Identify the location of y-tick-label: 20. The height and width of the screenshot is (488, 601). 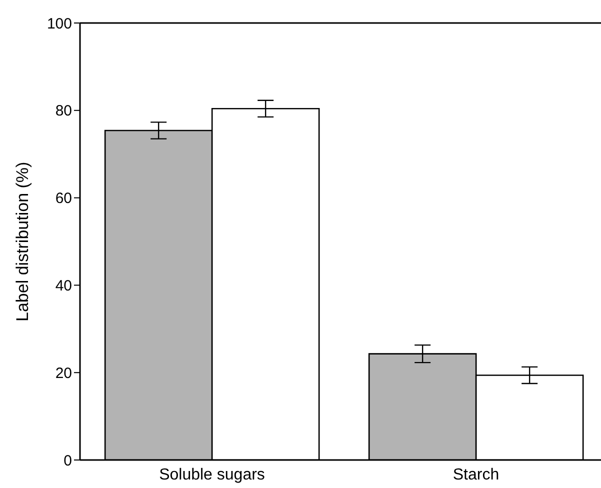
(63, 373).